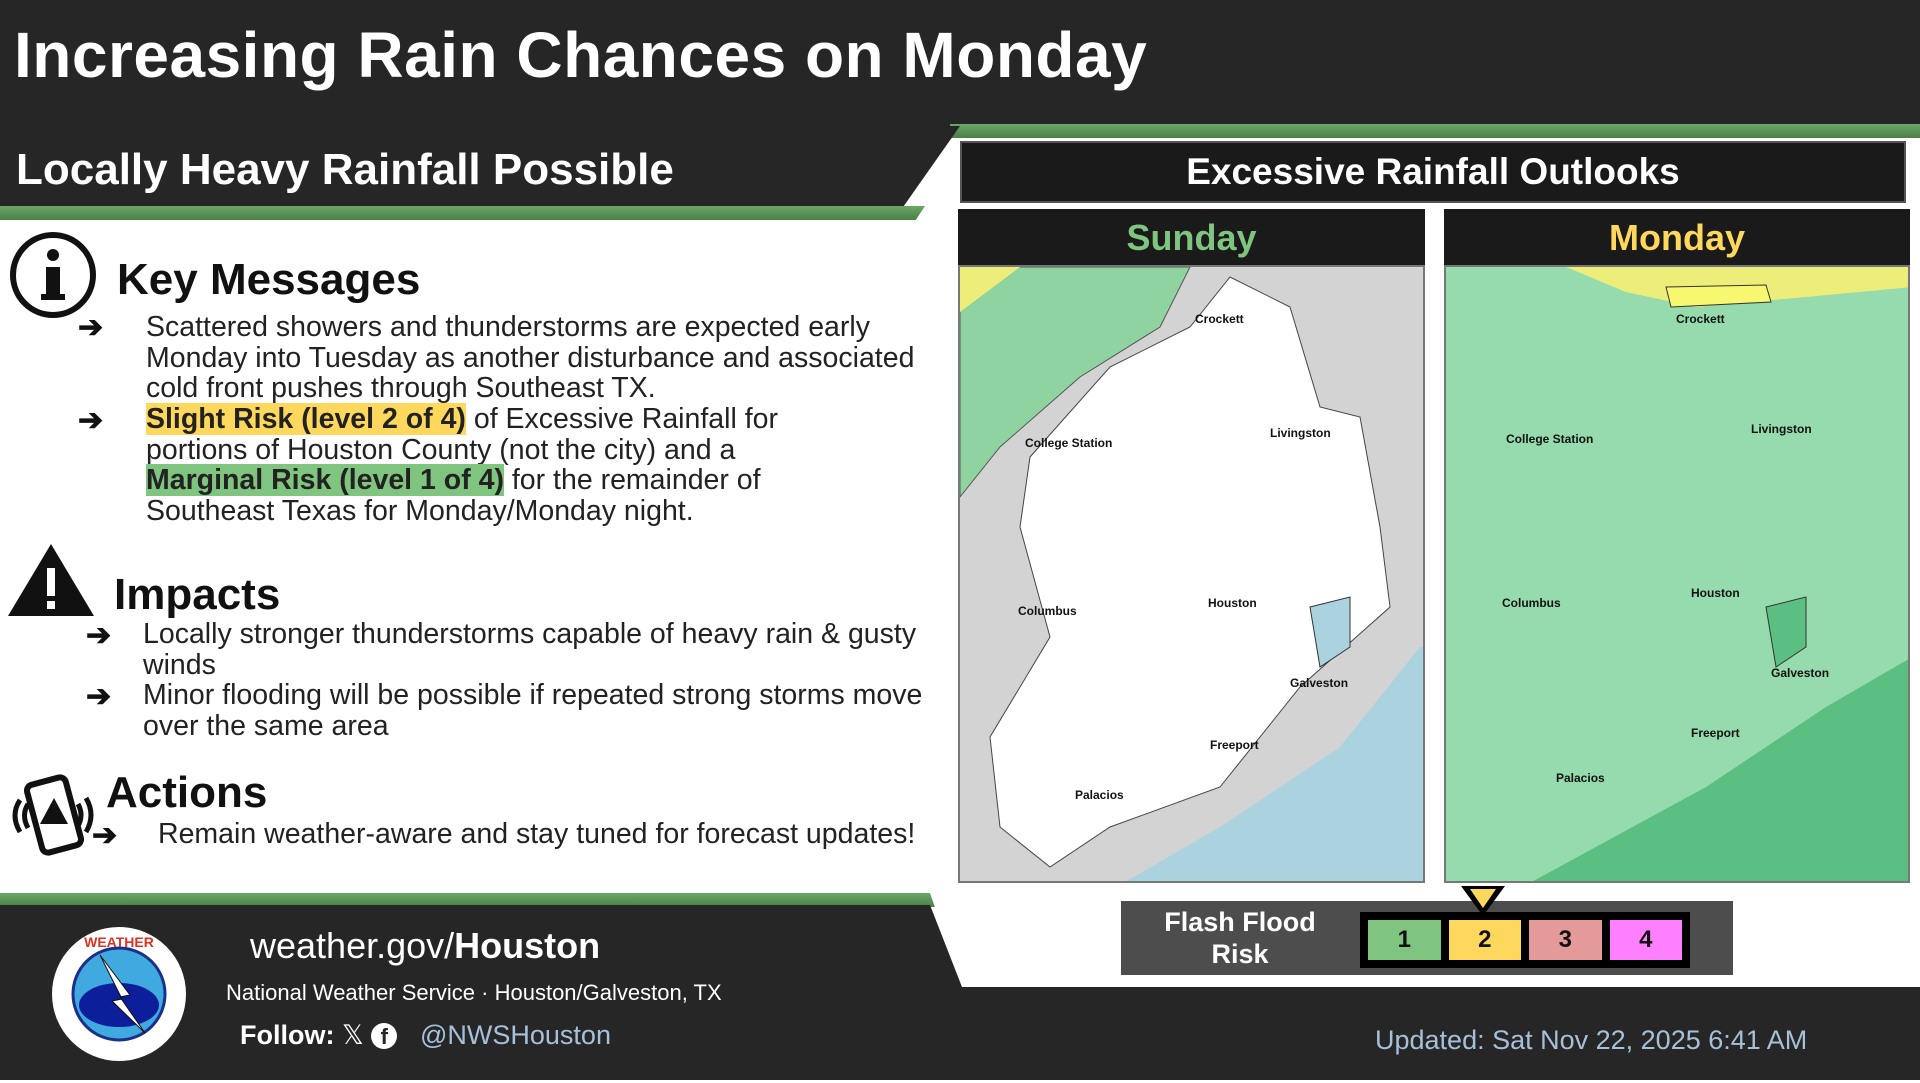  What do you see at coordinates (119, 994) in the screenshot?
I see `nws-logo-icon: WEATHER` at bounding box center [119, 994].